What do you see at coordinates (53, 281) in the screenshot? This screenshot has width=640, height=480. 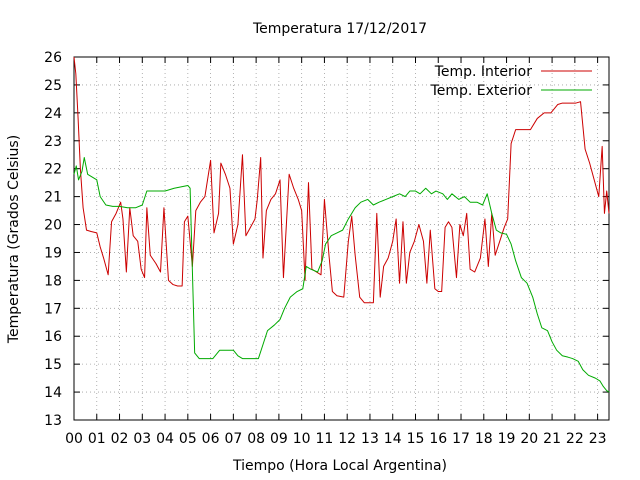 I see `y-tick-label: 18` at bounding box center [53, 281].